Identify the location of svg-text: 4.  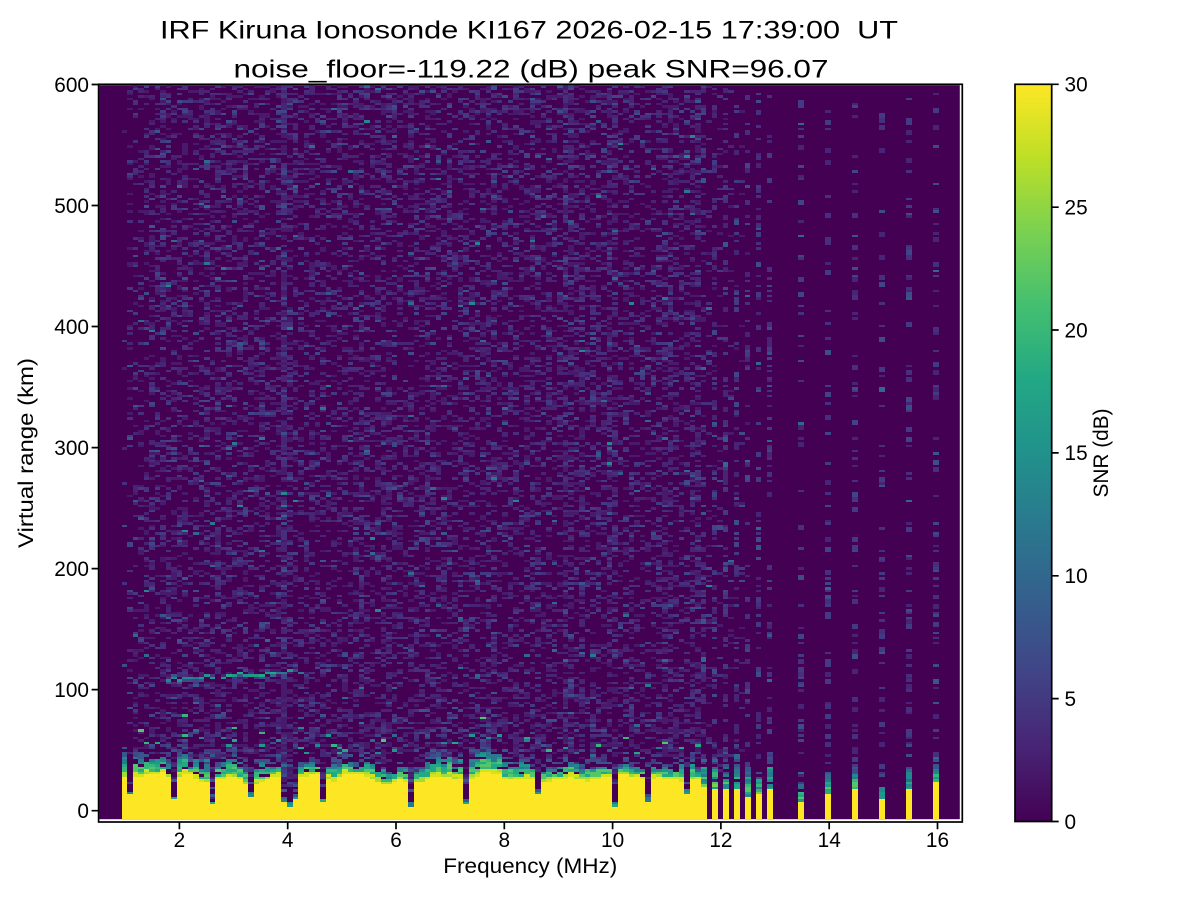
(288, 840).